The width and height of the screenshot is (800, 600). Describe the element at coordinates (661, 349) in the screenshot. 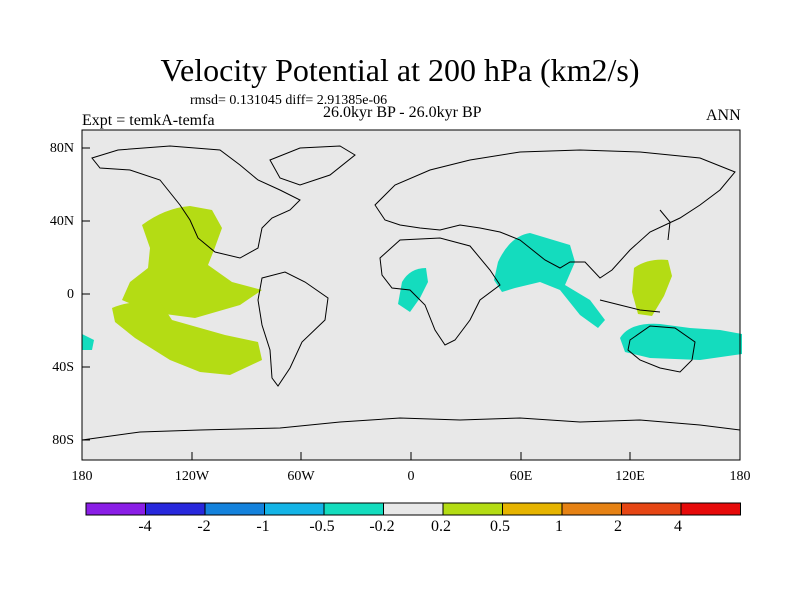

I see `coastline-australia` at that location.